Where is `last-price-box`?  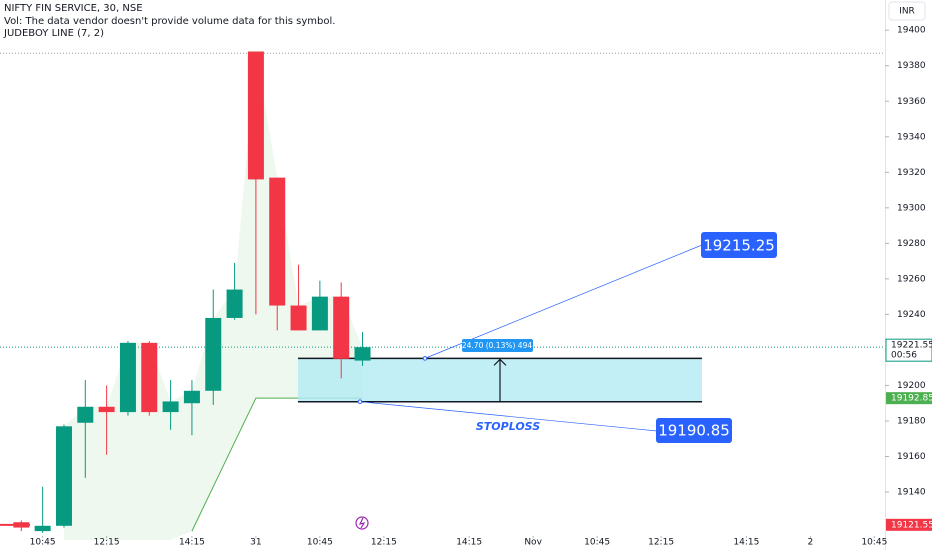 last-price-box is located at coordinates (908, 350).